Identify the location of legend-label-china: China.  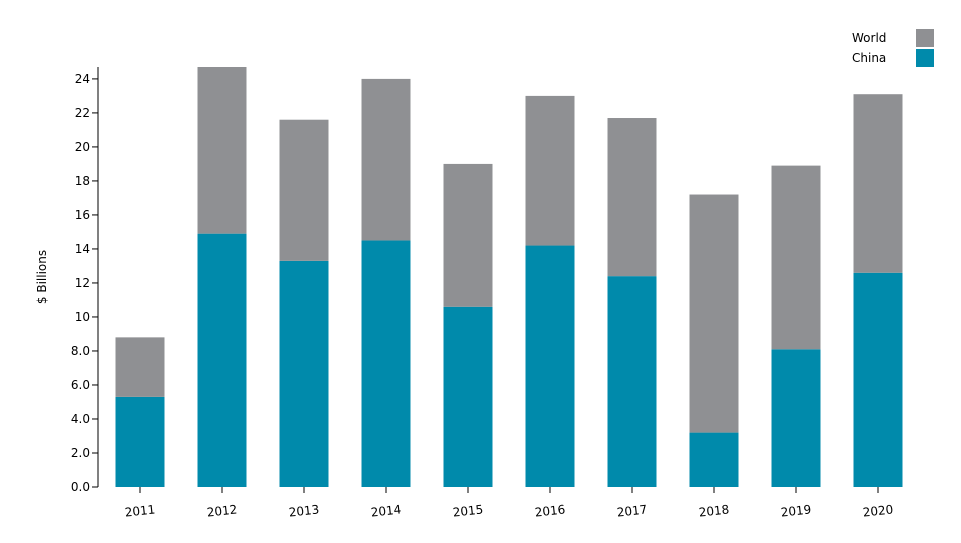
(869, 58).